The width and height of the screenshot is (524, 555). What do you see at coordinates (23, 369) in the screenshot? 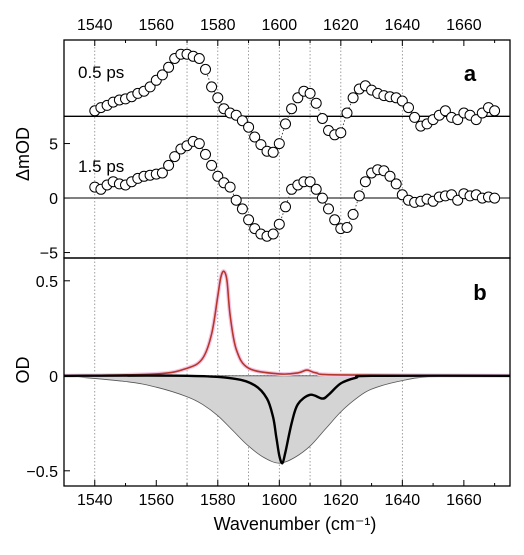
I see `panel-b-ylabel: OD` at bounding box center [23, 369].